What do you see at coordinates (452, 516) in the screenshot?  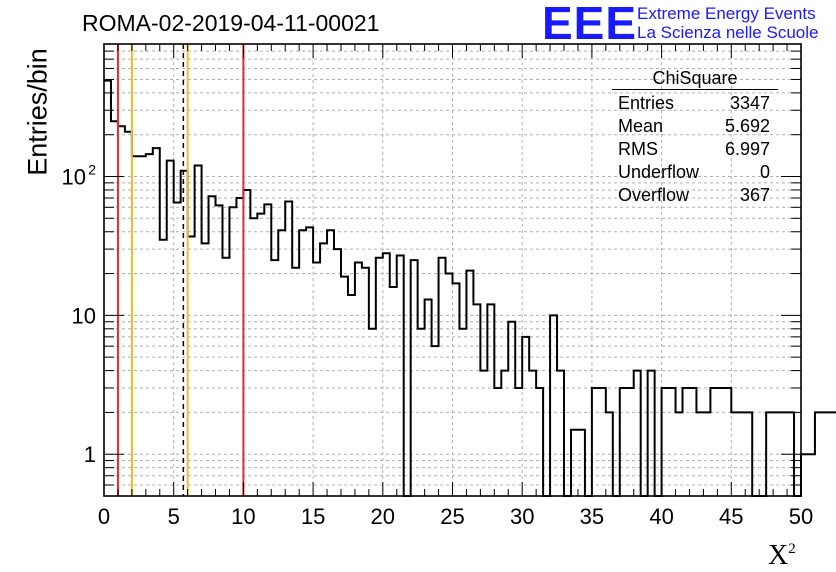 I see `x-tick-label: 25` at bounding box center [452, 516].